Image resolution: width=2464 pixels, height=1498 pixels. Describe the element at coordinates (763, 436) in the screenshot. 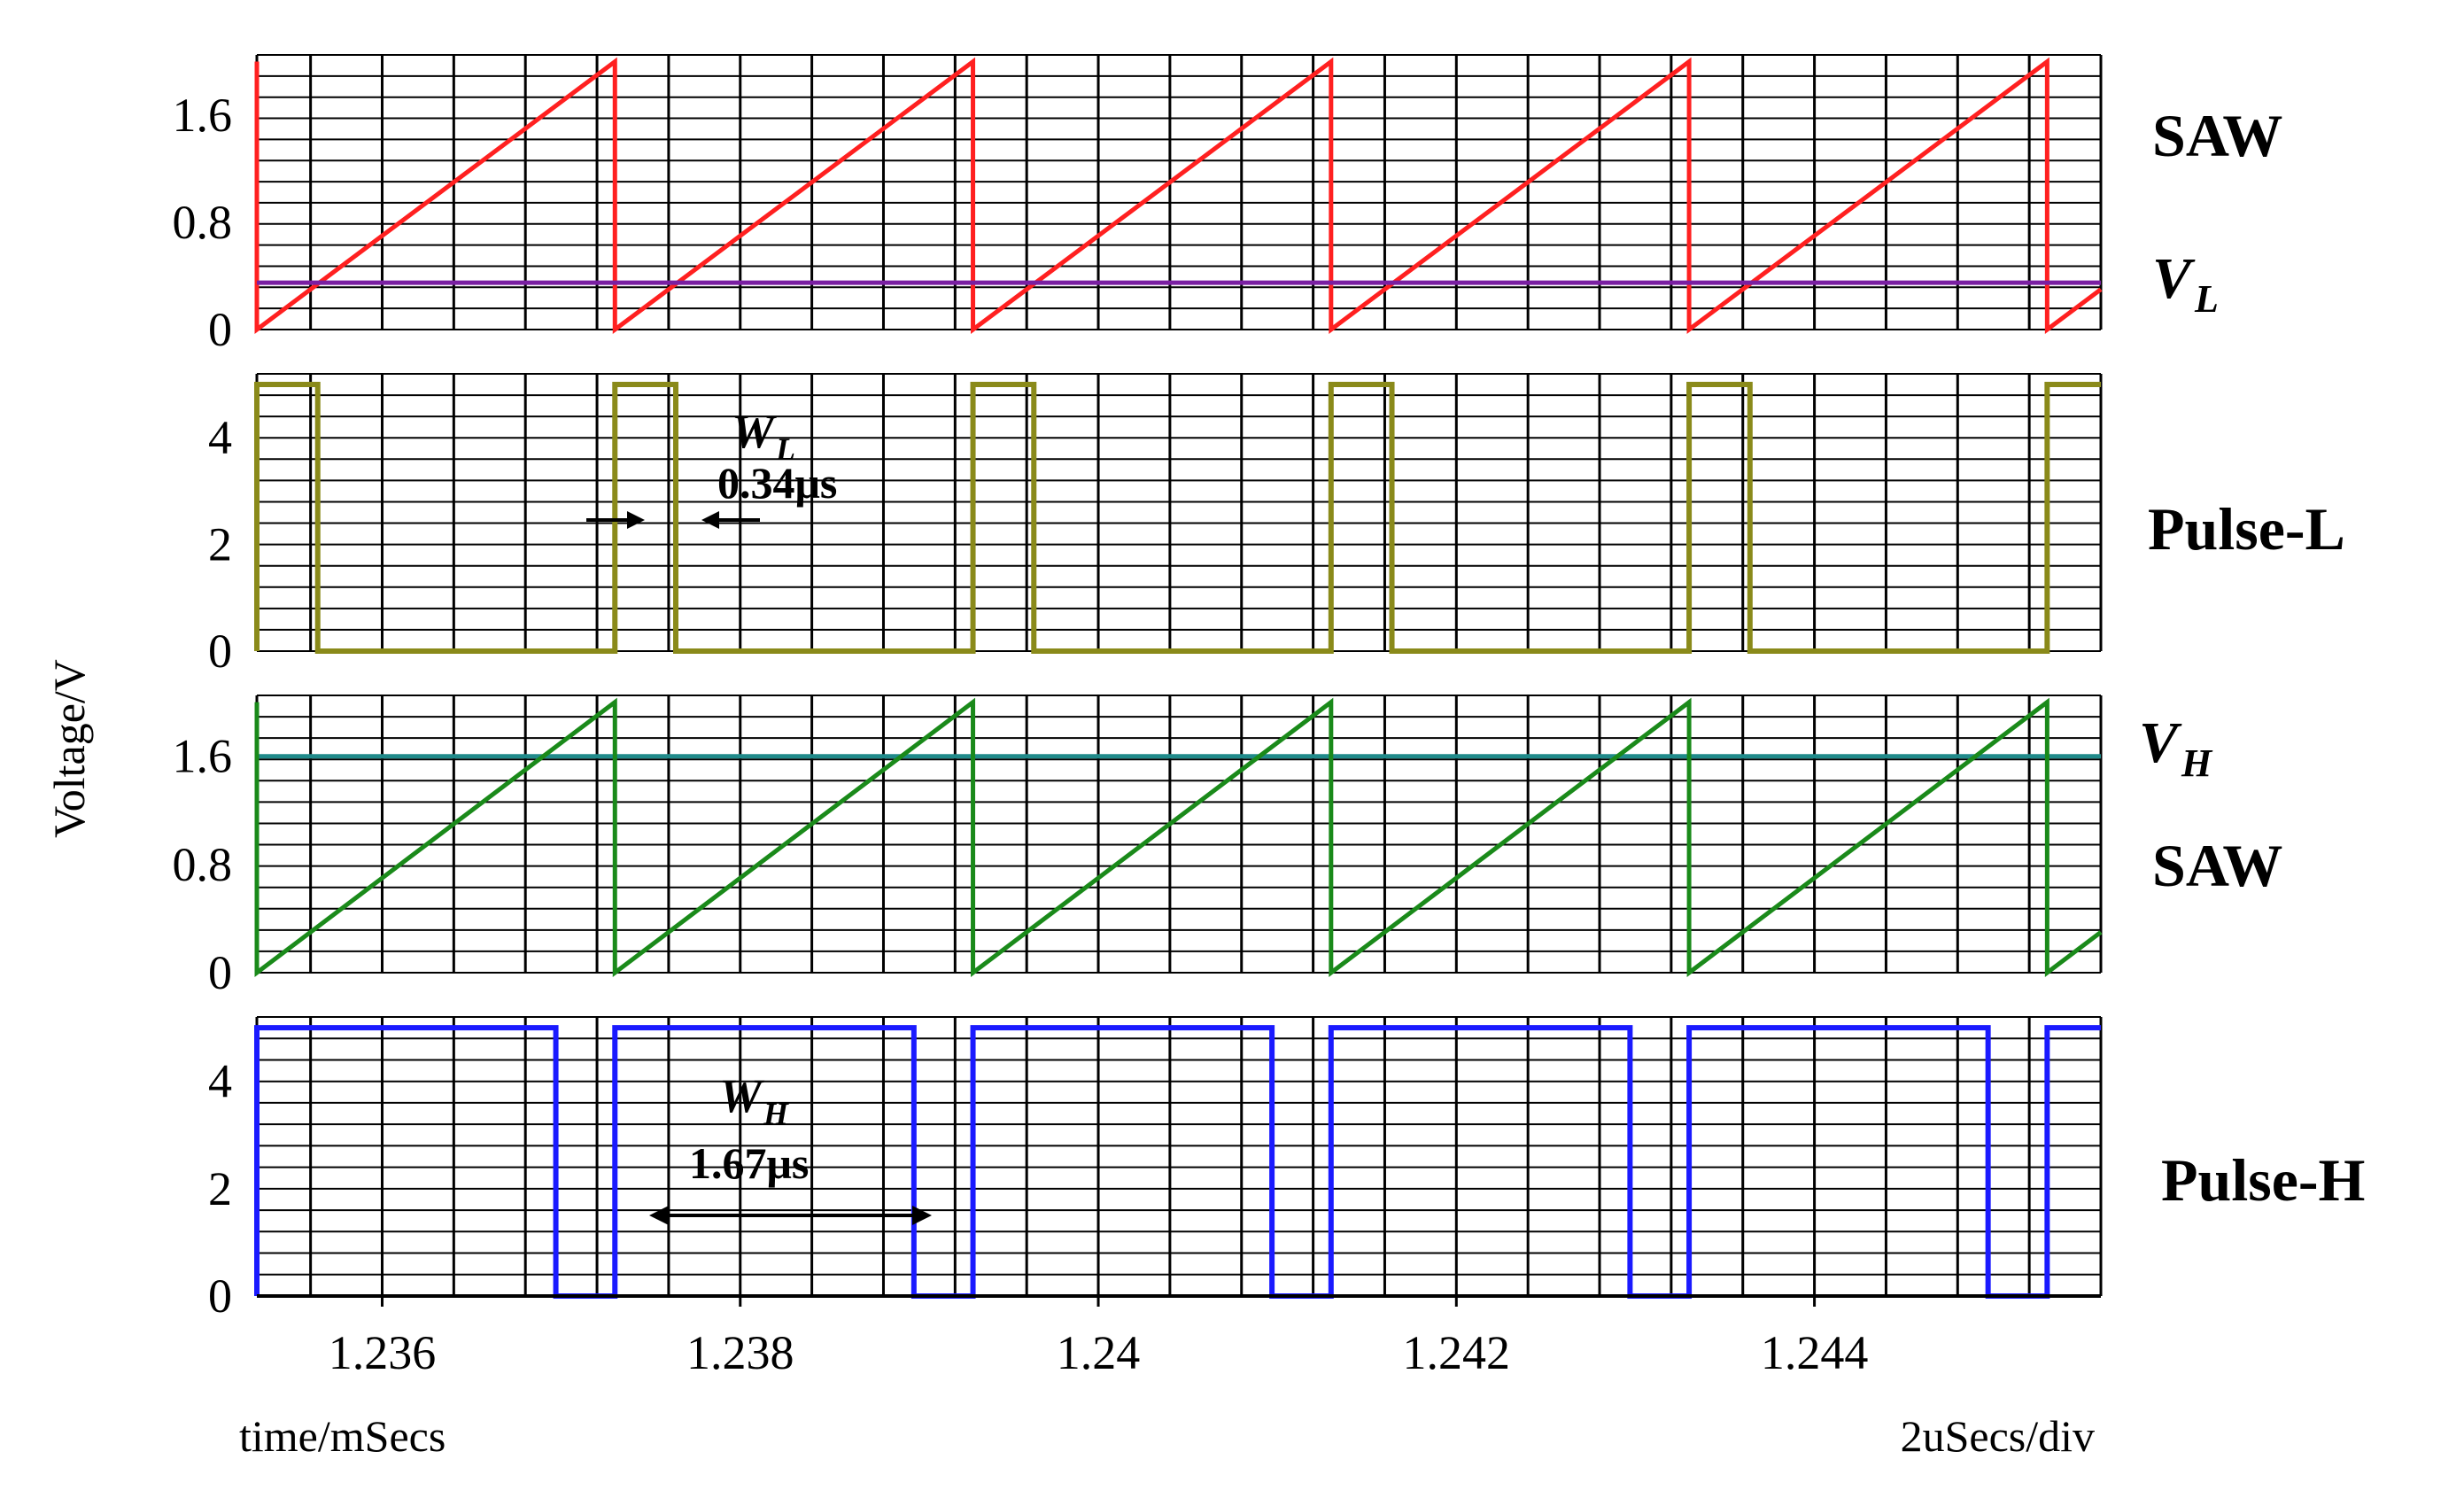

I see `wl-symbol: WL` at that location.